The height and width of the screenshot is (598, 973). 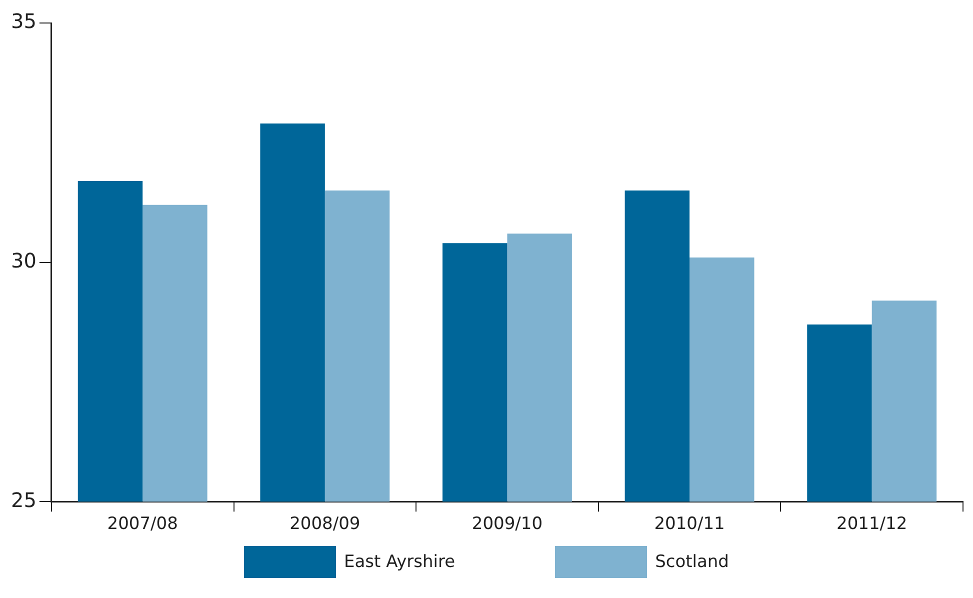 I want to click on x-tick-label: 2008/09, so click(x=325, y=524).